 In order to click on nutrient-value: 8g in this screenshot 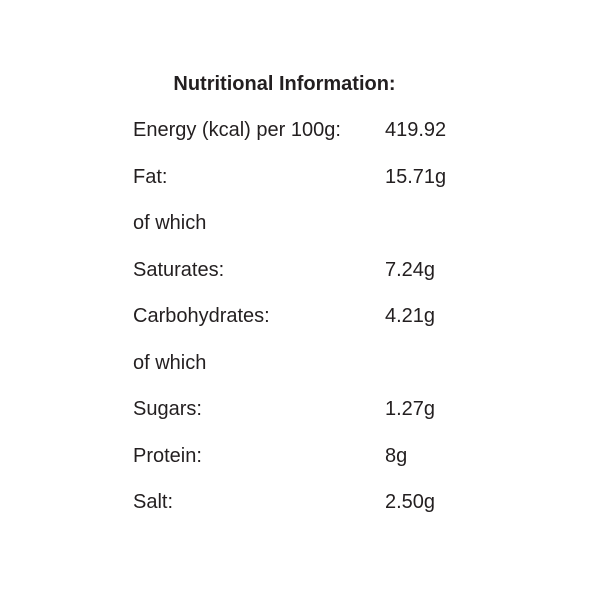, I will do `click(396, 455)`.